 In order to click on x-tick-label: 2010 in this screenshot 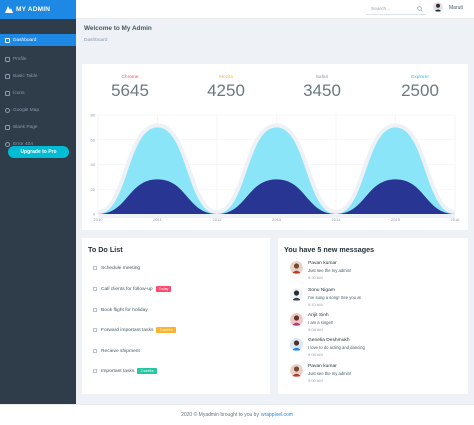, I will do `click(99, 219)`.